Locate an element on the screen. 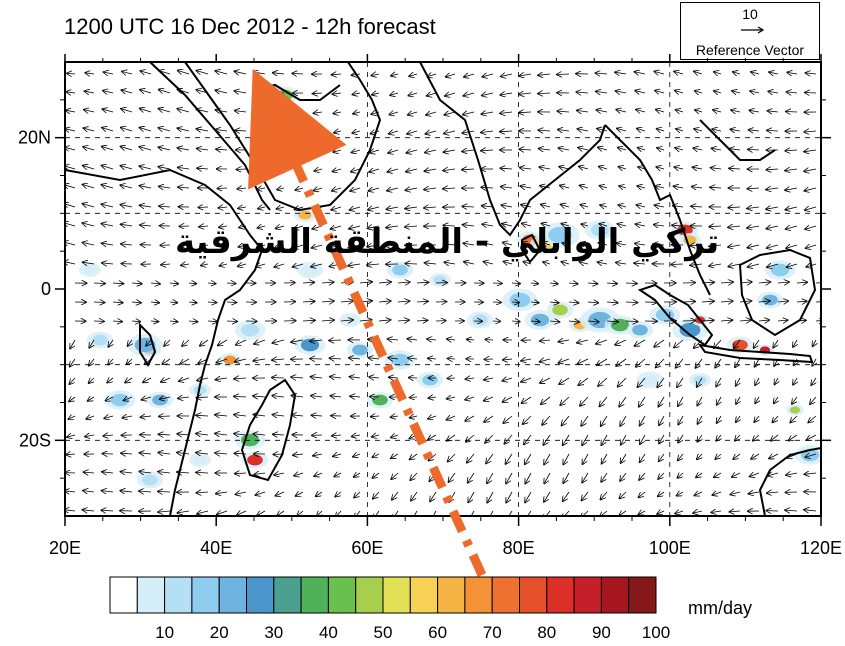 The width and height of the screenshot is (845, 646). map-title: 1200 UTC 16 Dec 2012 - 12h forecast is located at coordinates (250, 26).